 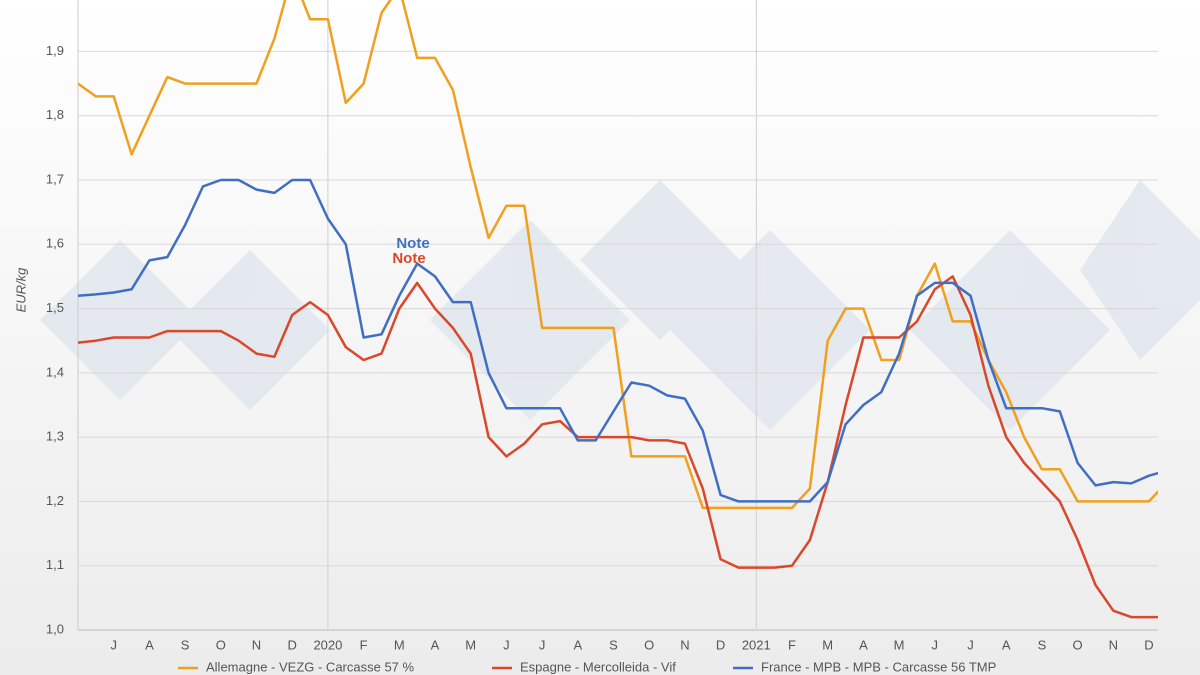 I want to click on y-tick-label: 1,4, so click(x=55, y=371).